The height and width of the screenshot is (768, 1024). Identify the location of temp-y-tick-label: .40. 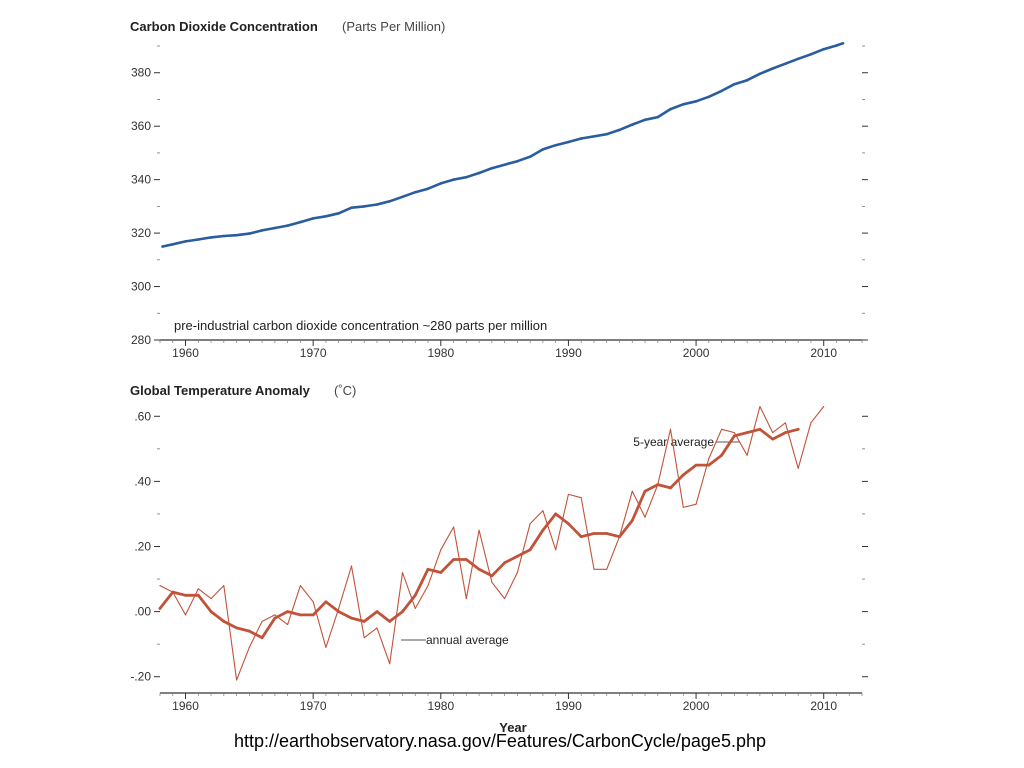
(142, 481).